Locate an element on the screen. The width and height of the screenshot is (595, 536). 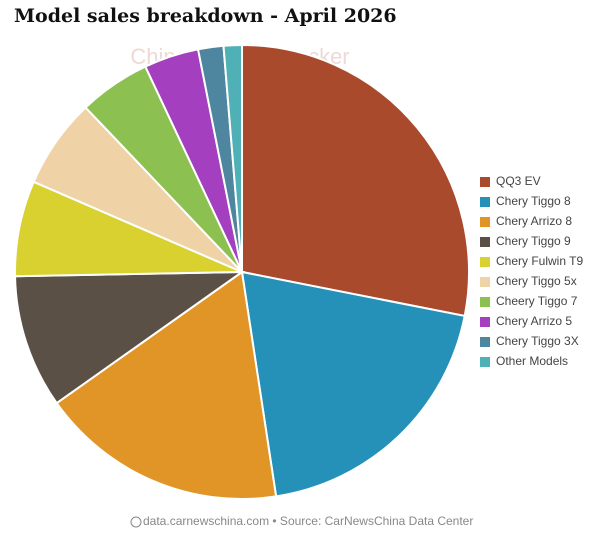
legend-label: Chery Tiggo 5x is located at coordinates (536, 281).